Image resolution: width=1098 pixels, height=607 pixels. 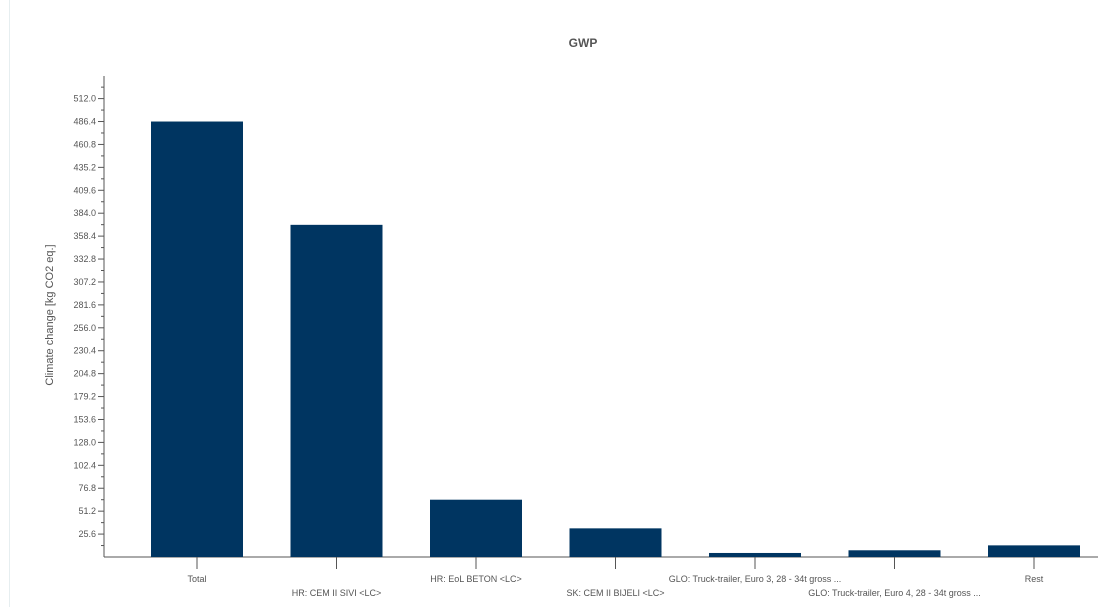 What do you see at coordinates (87, 488) in the screenshot?
I see `y-tick-label: 76.8` at bounding box center [87, 488].